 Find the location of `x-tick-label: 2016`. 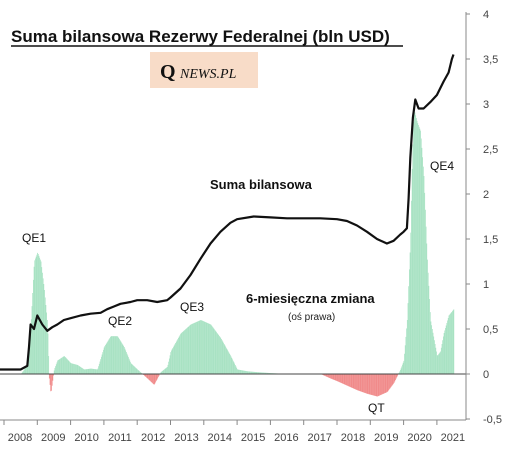

x-tick-label: 2016 is located at coordinates (286, 438).